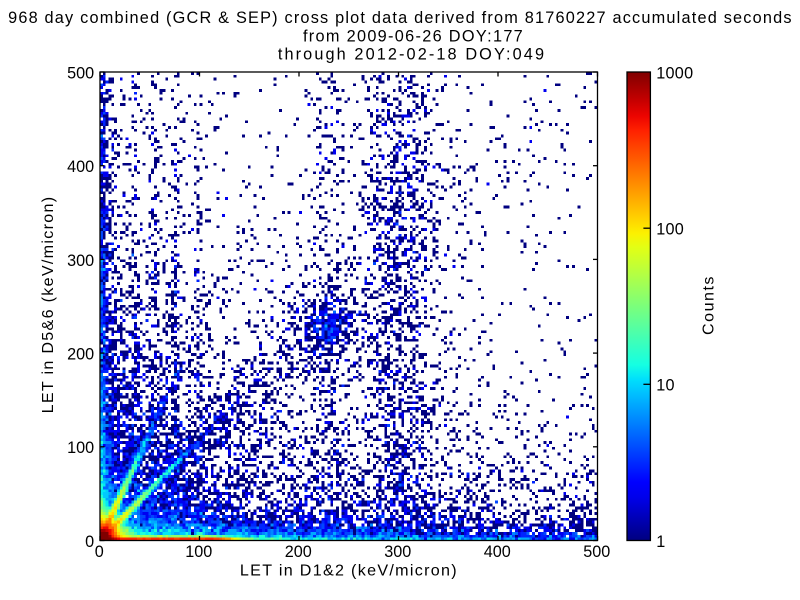  Describe the element at coordinates (709, 305) in the screenshot. I see `svg-text: Counts` at that location.